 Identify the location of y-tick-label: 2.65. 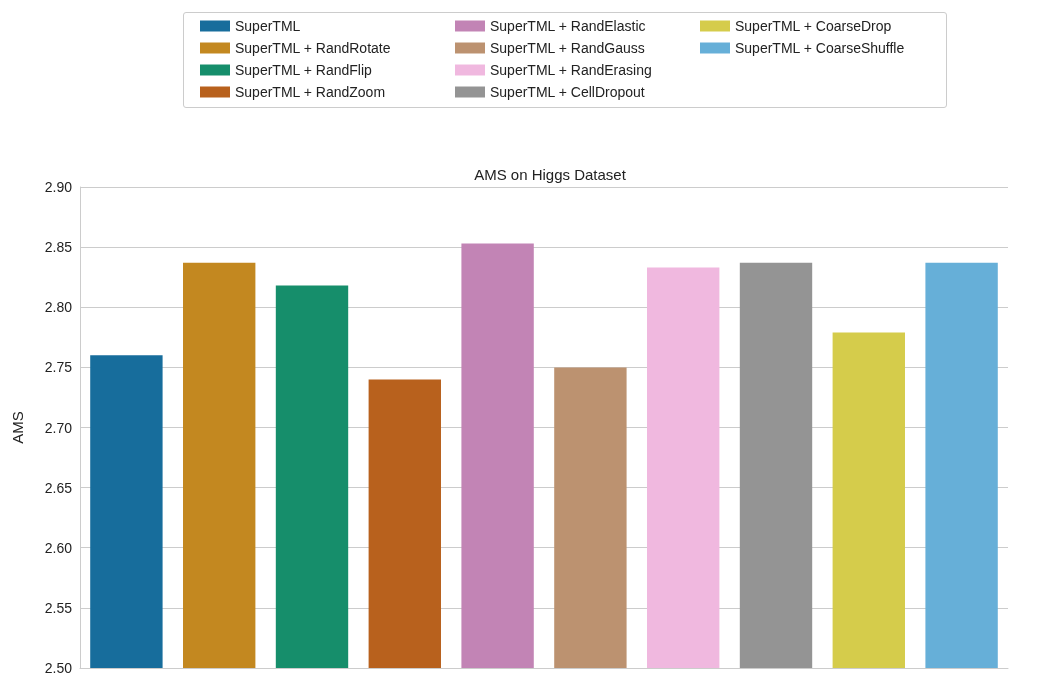
(58, 487).